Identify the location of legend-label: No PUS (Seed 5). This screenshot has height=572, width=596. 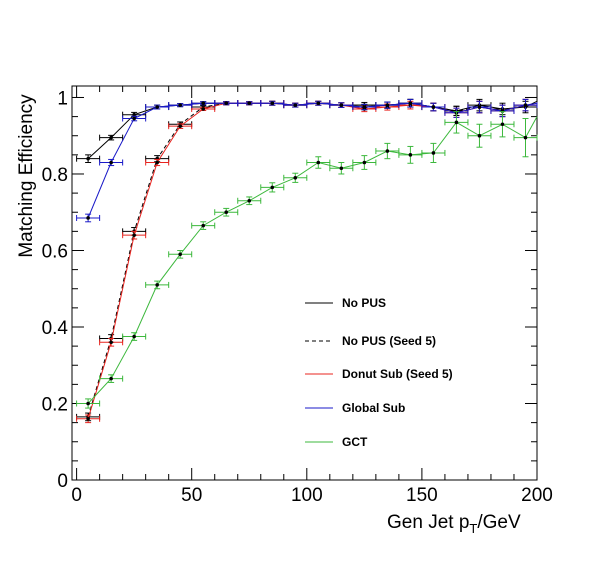
(389, 341).